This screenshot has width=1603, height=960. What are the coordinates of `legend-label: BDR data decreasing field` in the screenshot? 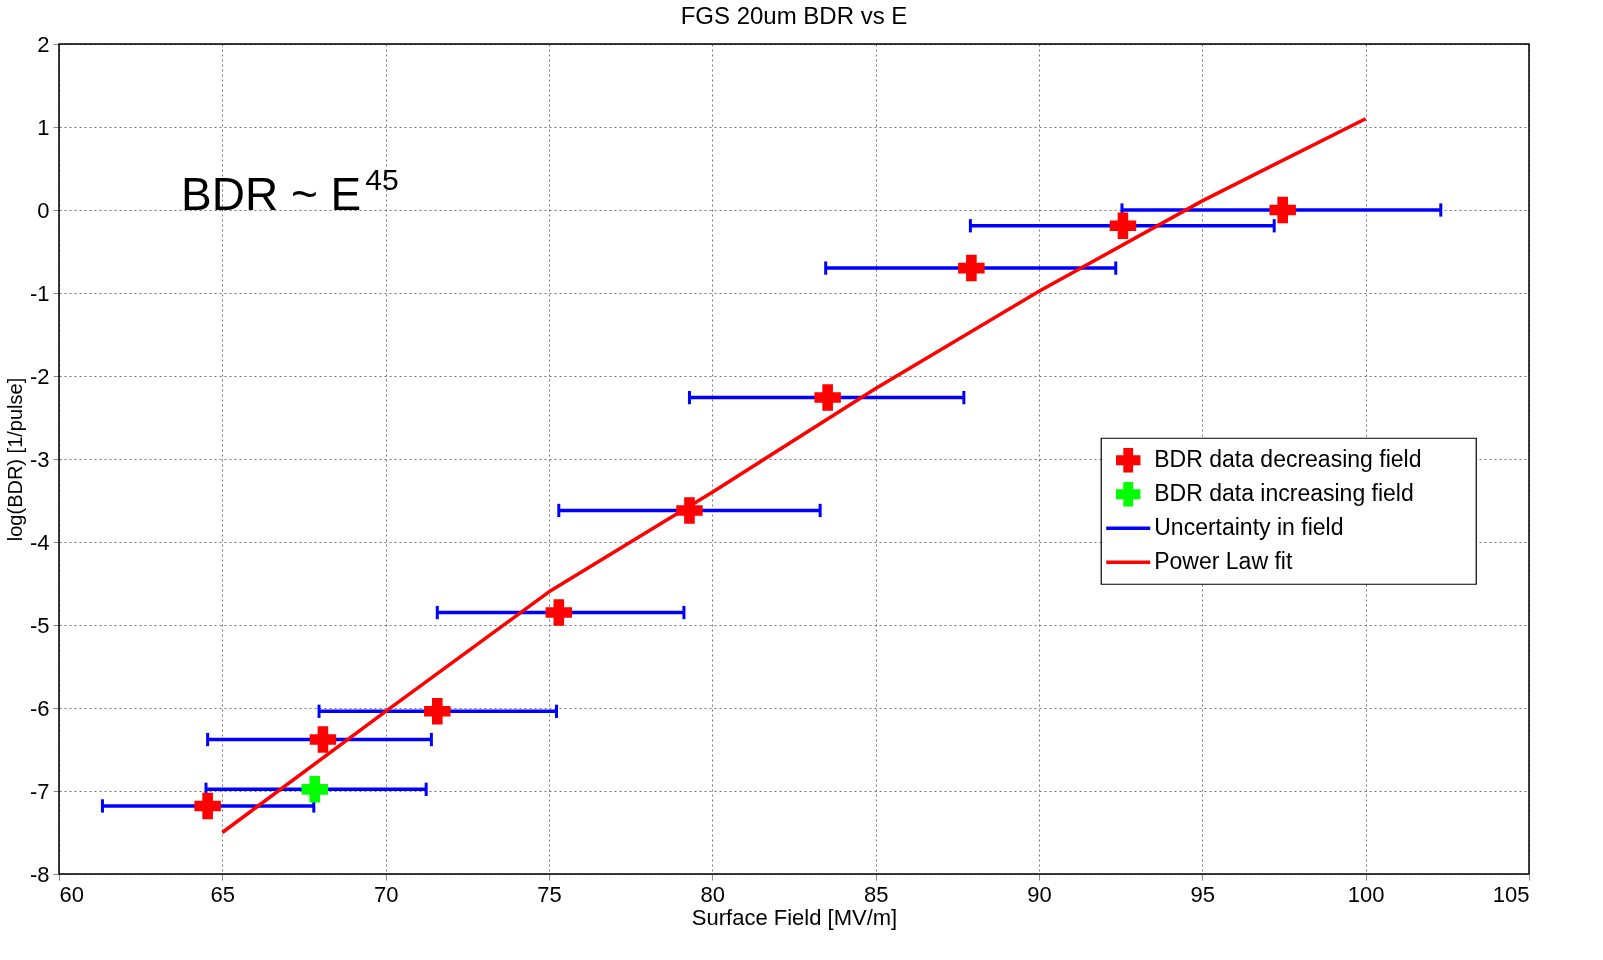 It's located at (1288, 459).